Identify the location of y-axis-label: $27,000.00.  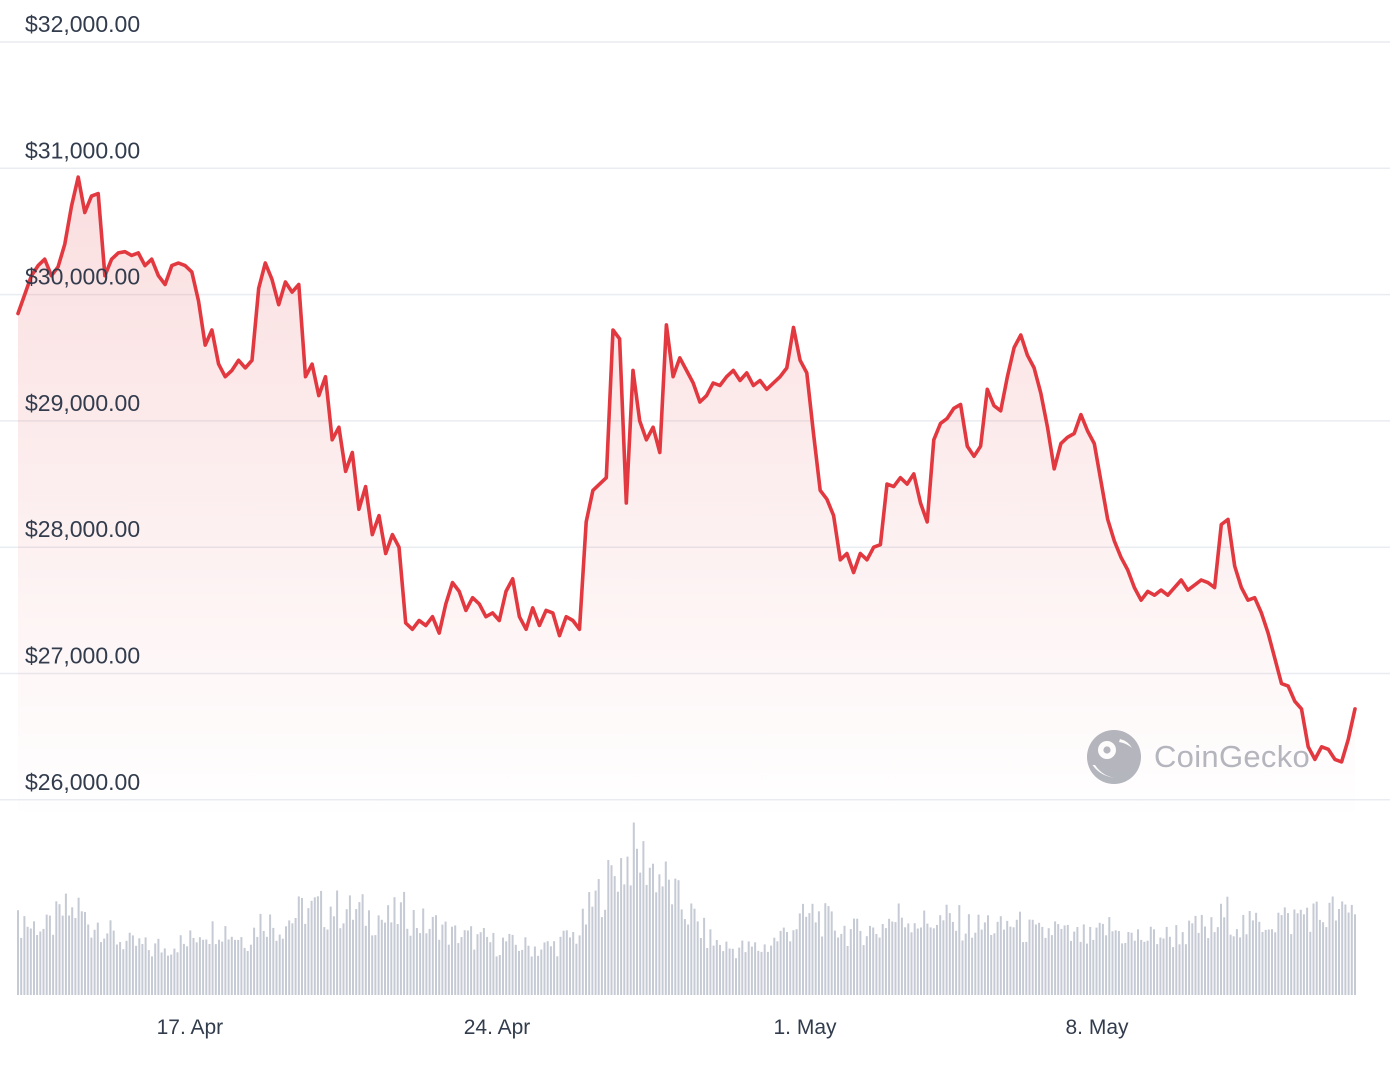
(82, 656).